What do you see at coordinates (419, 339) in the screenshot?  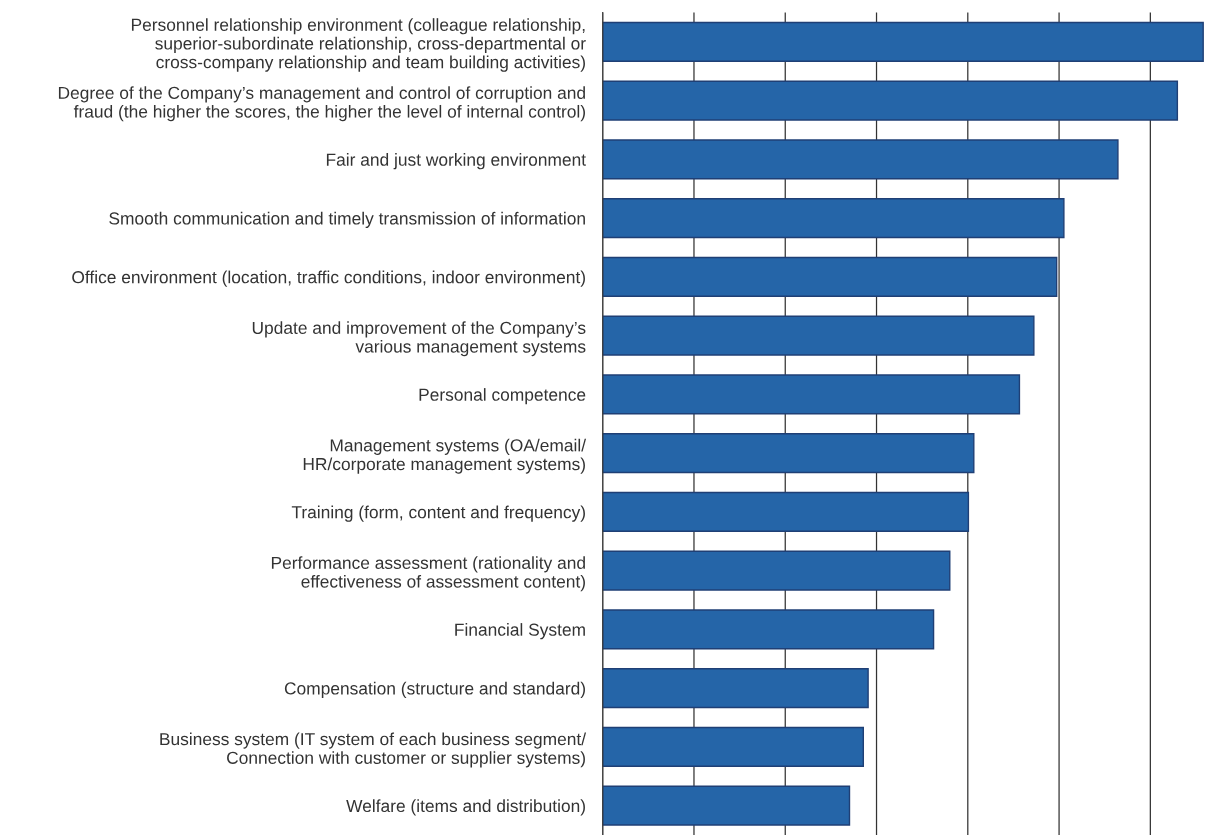 I see `y-tick-label: Update and improvement of the Company’s various management systems` at bounding box center [419, 339].